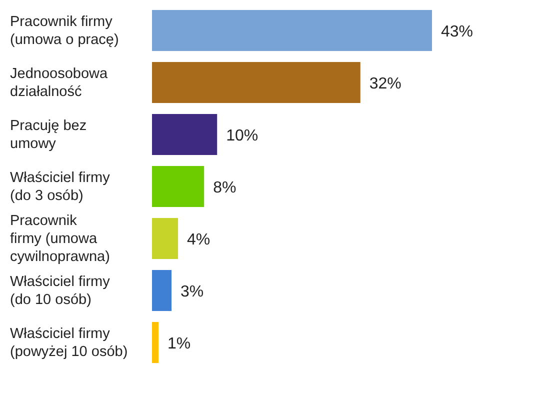  Describe the element at coordinates (192, 292) in the screenshot. I see `data-label: 3%` at that location.